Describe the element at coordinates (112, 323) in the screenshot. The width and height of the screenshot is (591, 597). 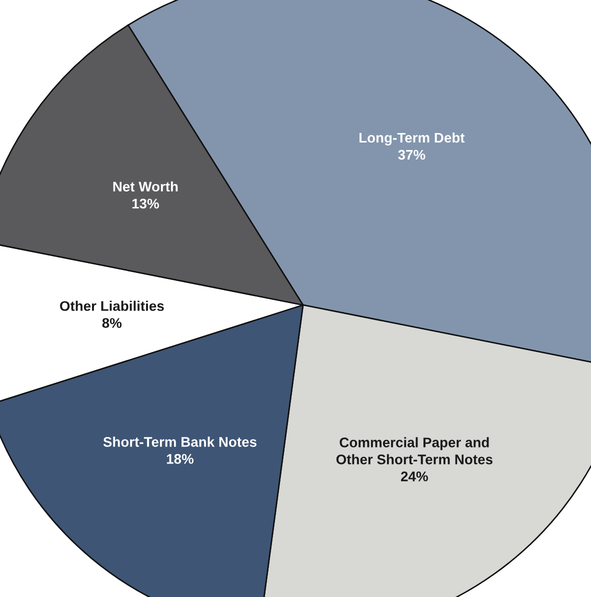
I see `data-label: 8%` at that location.